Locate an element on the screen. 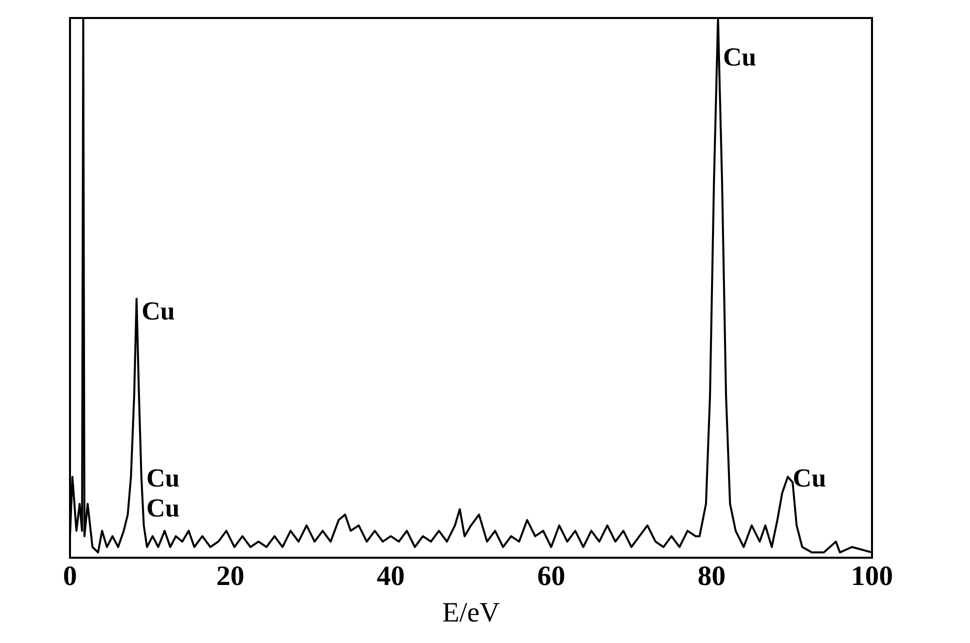 The image size is (970, 643). x-tick-label: 100 is located at coordinates (872, 576).